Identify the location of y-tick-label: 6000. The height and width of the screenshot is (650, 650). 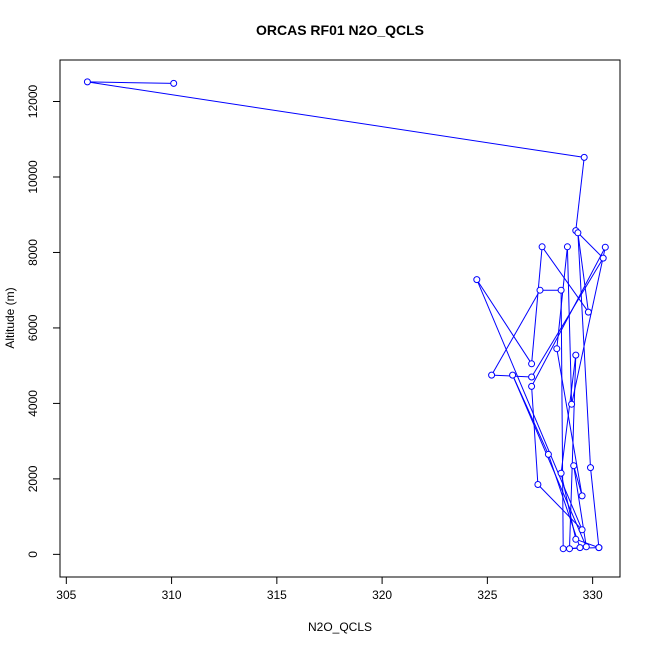
(33, 327).